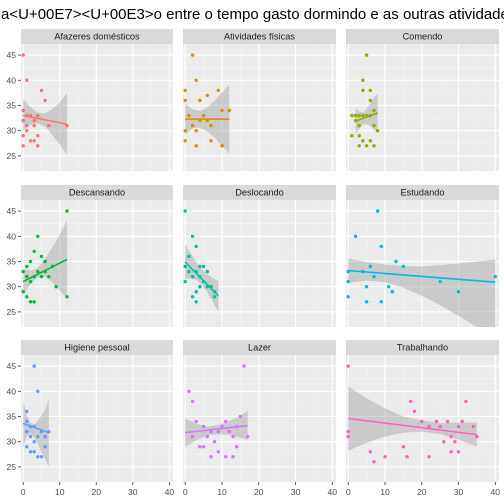  What do you see at coordinates (259, 37) in the screenshot?
I see `facet-label: Atividades físicas` at bounding box center [259, 37].